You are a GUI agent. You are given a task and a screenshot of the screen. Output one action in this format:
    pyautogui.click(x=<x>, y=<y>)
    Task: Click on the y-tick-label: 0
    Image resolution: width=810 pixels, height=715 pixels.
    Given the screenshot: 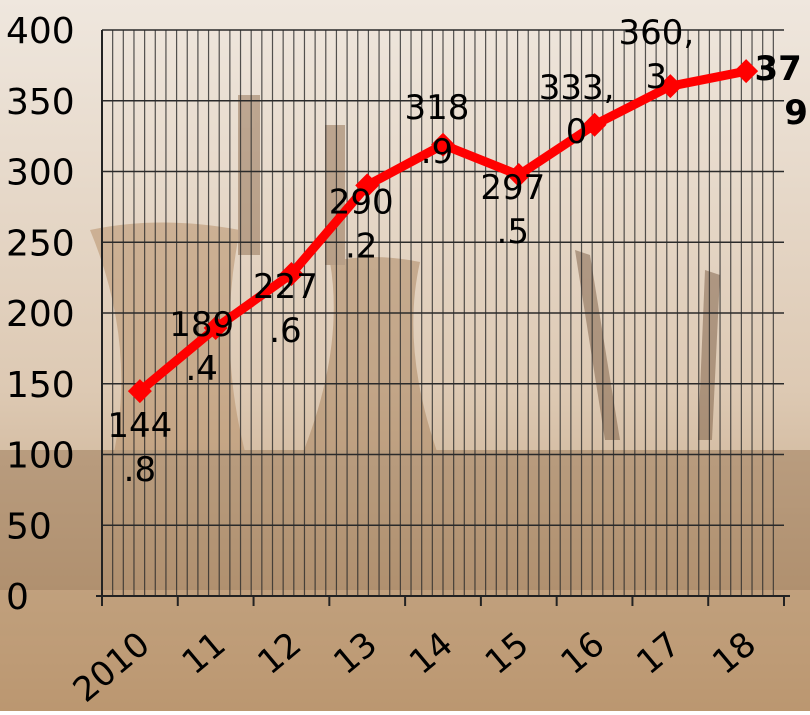 What is the action you would take?
    pyautogui.click(x=17, y=597)
    